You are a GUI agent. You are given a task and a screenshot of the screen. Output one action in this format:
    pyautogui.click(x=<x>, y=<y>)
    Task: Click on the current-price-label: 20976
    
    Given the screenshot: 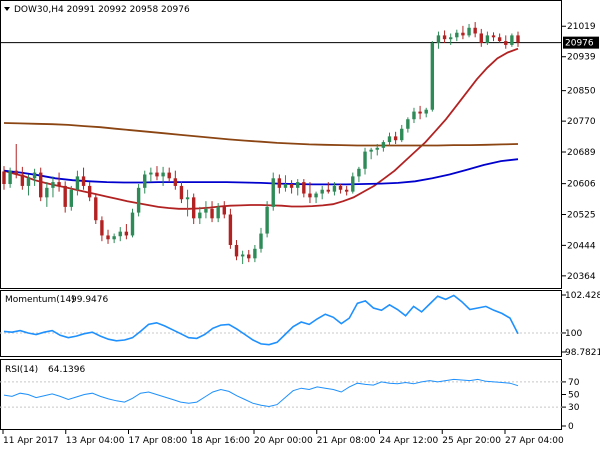 What is the action you would take?
    pyautogui.click(x=579, y=44)
    